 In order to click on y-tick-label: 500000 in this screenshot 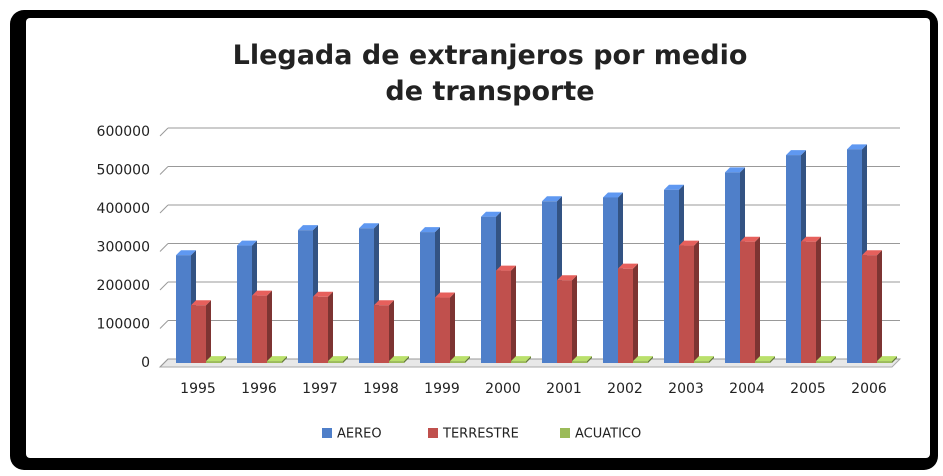, I will do `click(123, 171)`.